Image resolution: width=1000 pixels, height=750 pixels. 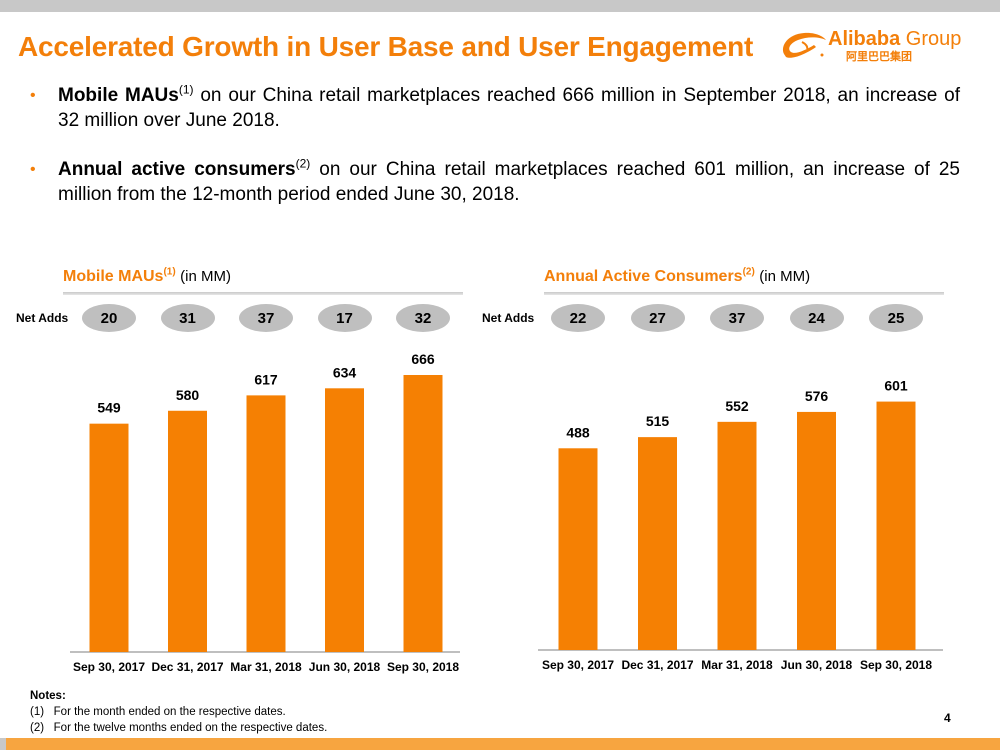 What do you see at coordinates (345, 372) in the screenshot?
I see `data-label: 634` at bounding box center [345, 372].